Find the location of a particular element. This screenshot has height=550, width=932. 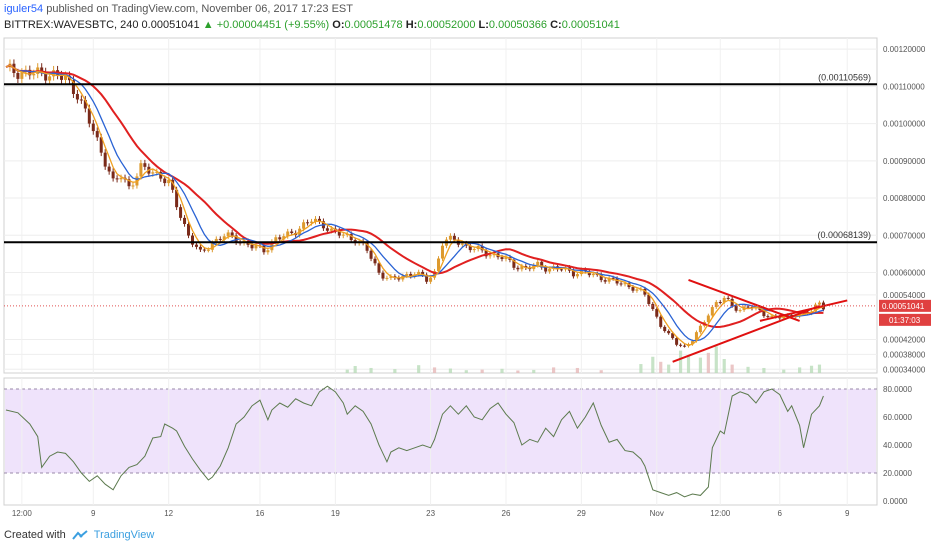

level-label: (0.00110569) is located at coordinates (844, 77).